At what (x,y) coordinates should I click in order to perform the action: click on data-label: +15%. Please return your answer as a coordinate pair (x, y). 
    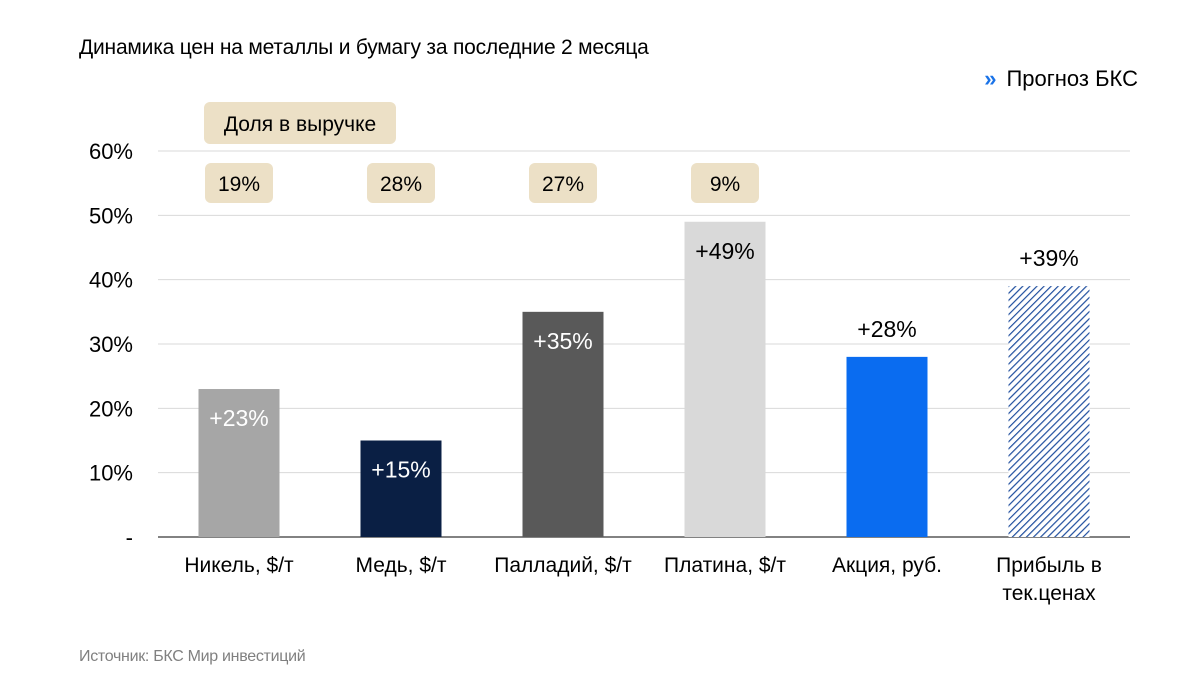
    Looking at the image, I should click on (400, 470).